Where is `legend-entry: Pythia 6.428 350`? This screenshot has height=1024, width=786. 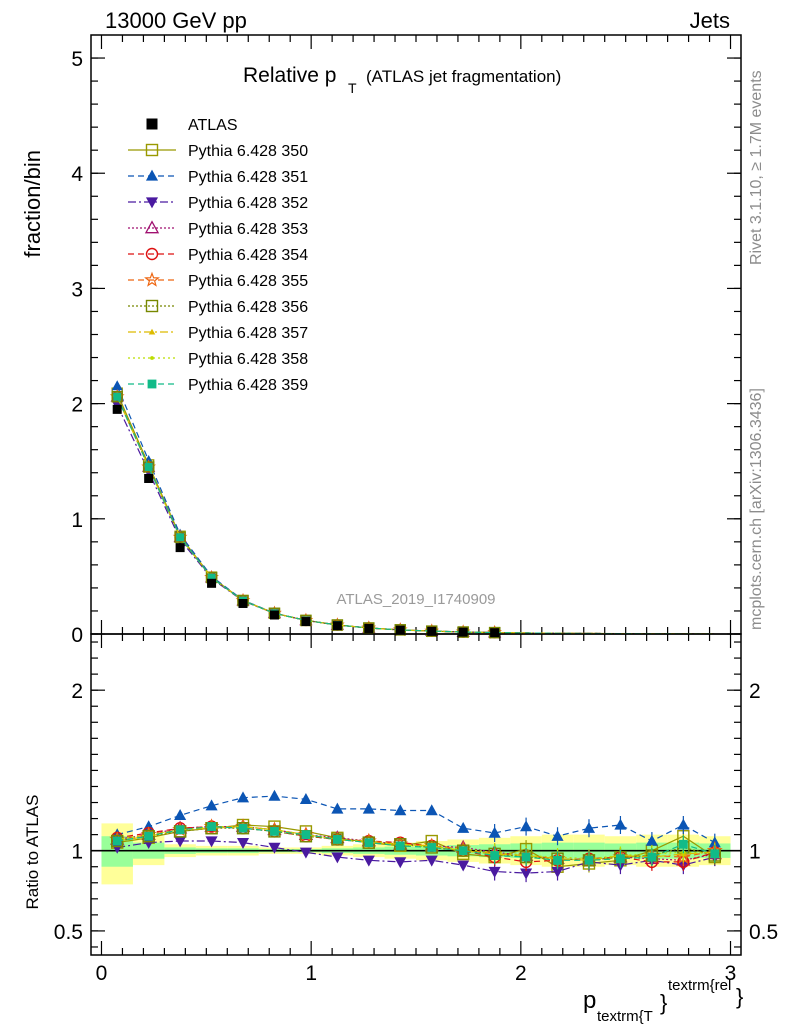 legend-entry: Pythia 6.428 350 is located at coordinates (218, 151).